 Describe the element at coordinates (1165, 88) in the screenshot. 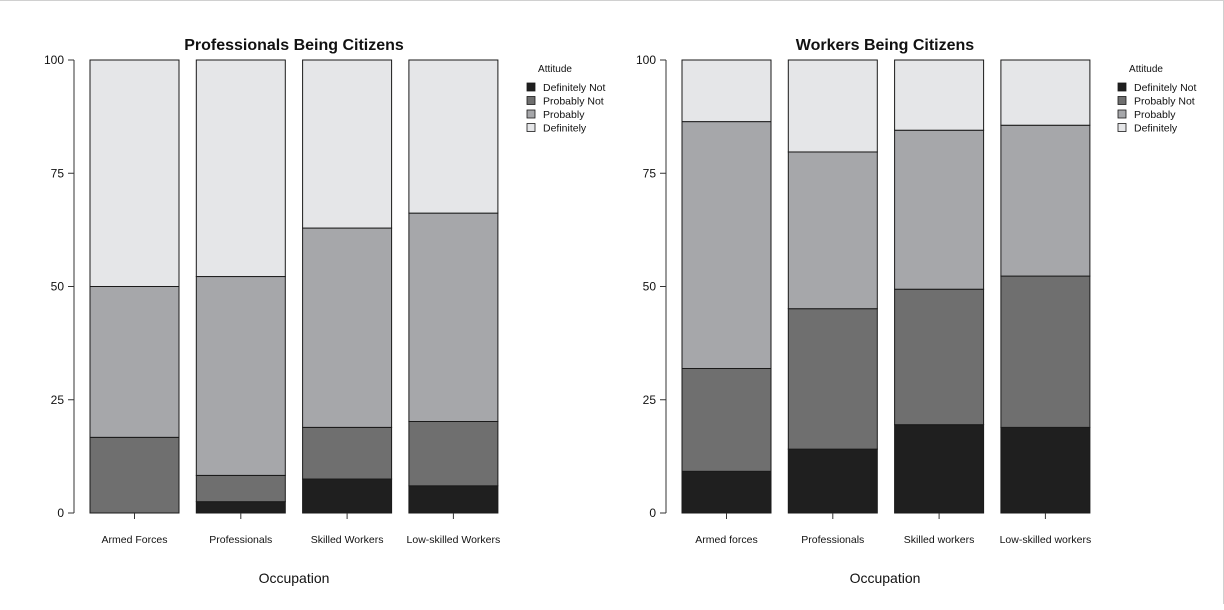

I see `chart2-legend-label: Definitely Not` at that location.